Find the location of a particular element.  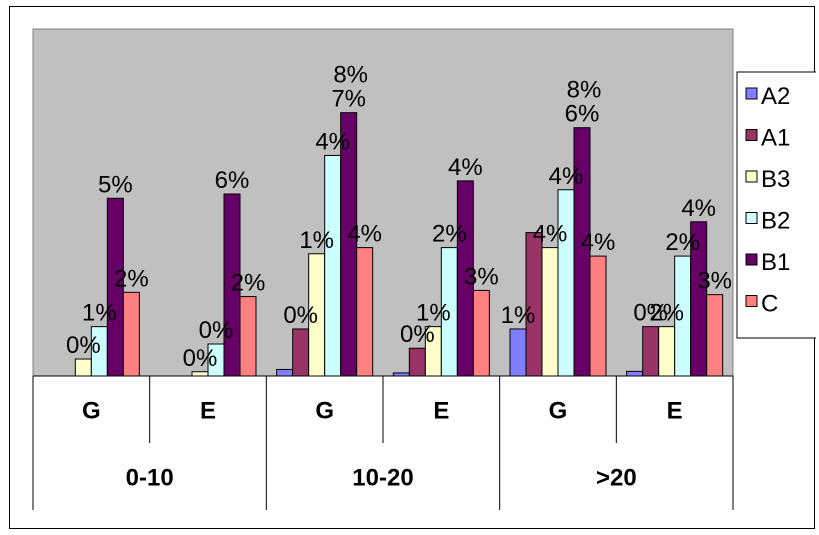

legend-swatch-b3 is located at coordinates (751, 176).